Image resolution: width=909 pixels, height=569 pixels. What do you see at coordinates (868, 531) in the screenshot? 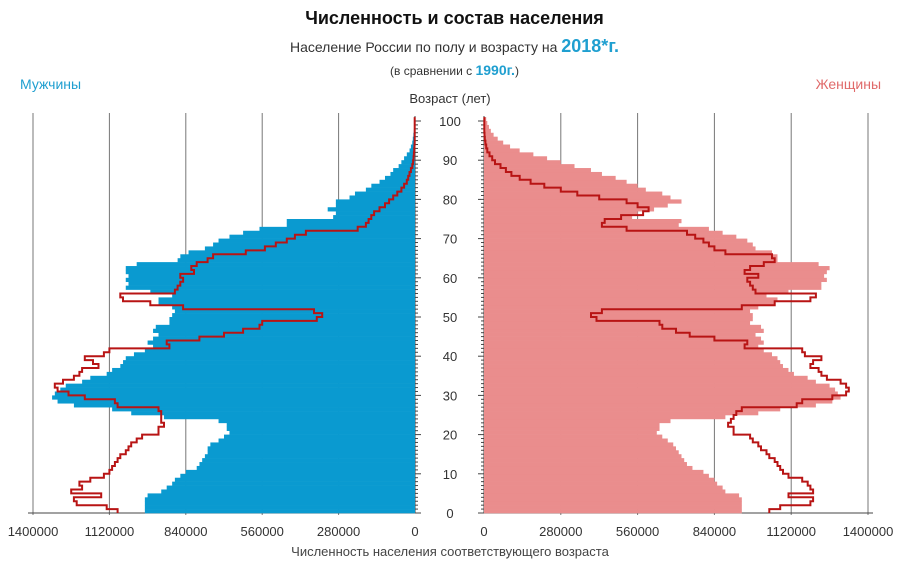
I see `value-tick-label: 1400000` at bounding box center [868, 531].